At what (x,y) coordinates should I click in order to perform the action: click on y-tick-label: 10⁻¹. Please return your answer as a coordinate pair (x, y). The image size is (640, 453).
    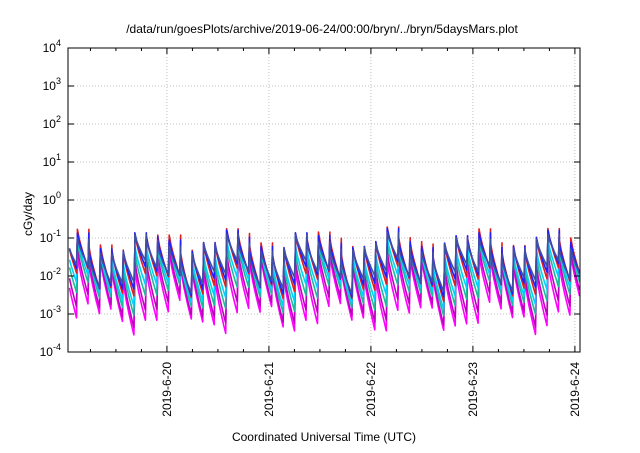
    Looking at the image, I should click on (50, 236).